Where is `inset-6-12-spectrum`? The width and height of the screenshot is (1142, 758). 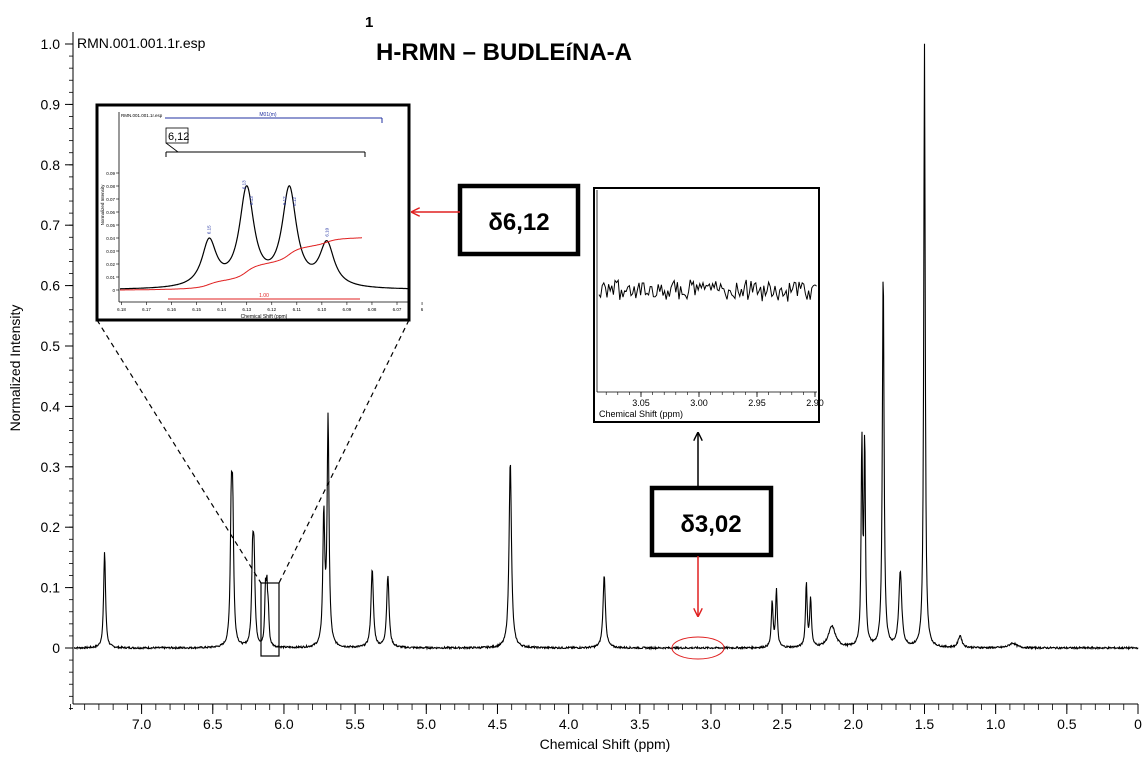 inset-6-12-spectrum is located at coordinates (264, 237).